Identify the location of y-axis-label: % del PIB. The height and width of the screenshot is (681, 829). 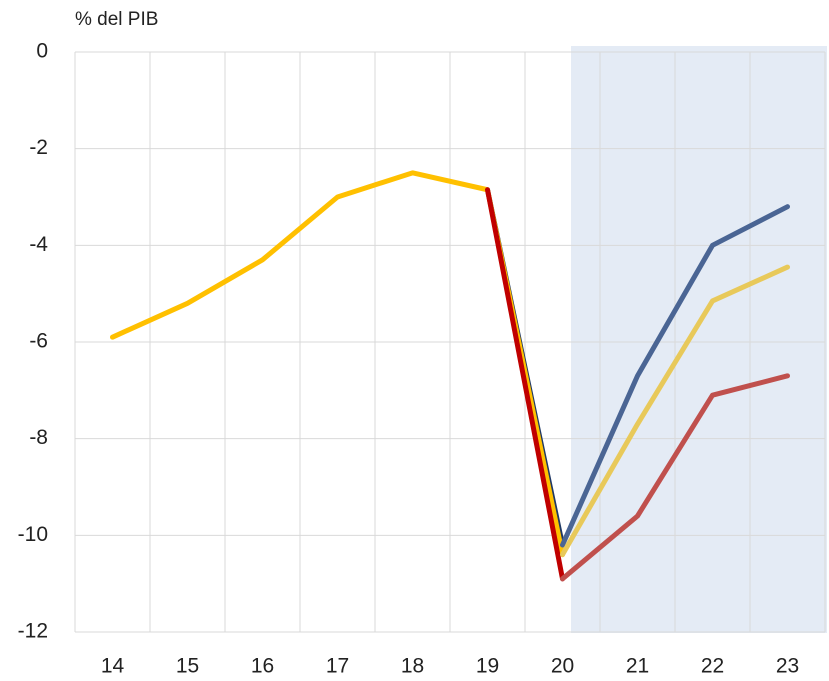
(116, 19).